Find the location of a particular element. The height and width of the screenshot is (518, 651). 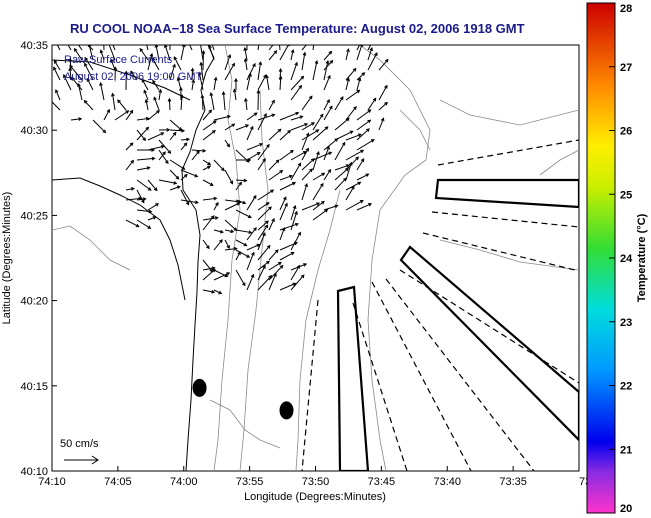

x-tick-label: 74:10 is located at coordinates (52, 482).